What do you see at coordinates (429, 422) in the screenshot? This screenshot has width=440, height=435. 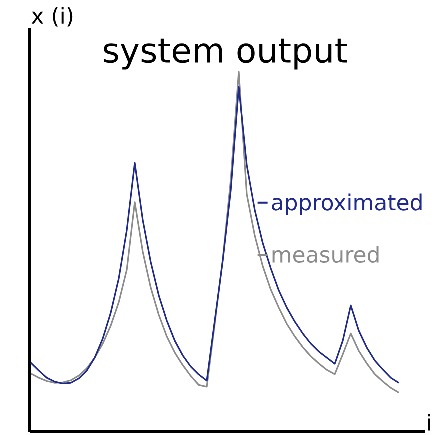 I see `x-axis-title: i` at bounding box center [429, 422].